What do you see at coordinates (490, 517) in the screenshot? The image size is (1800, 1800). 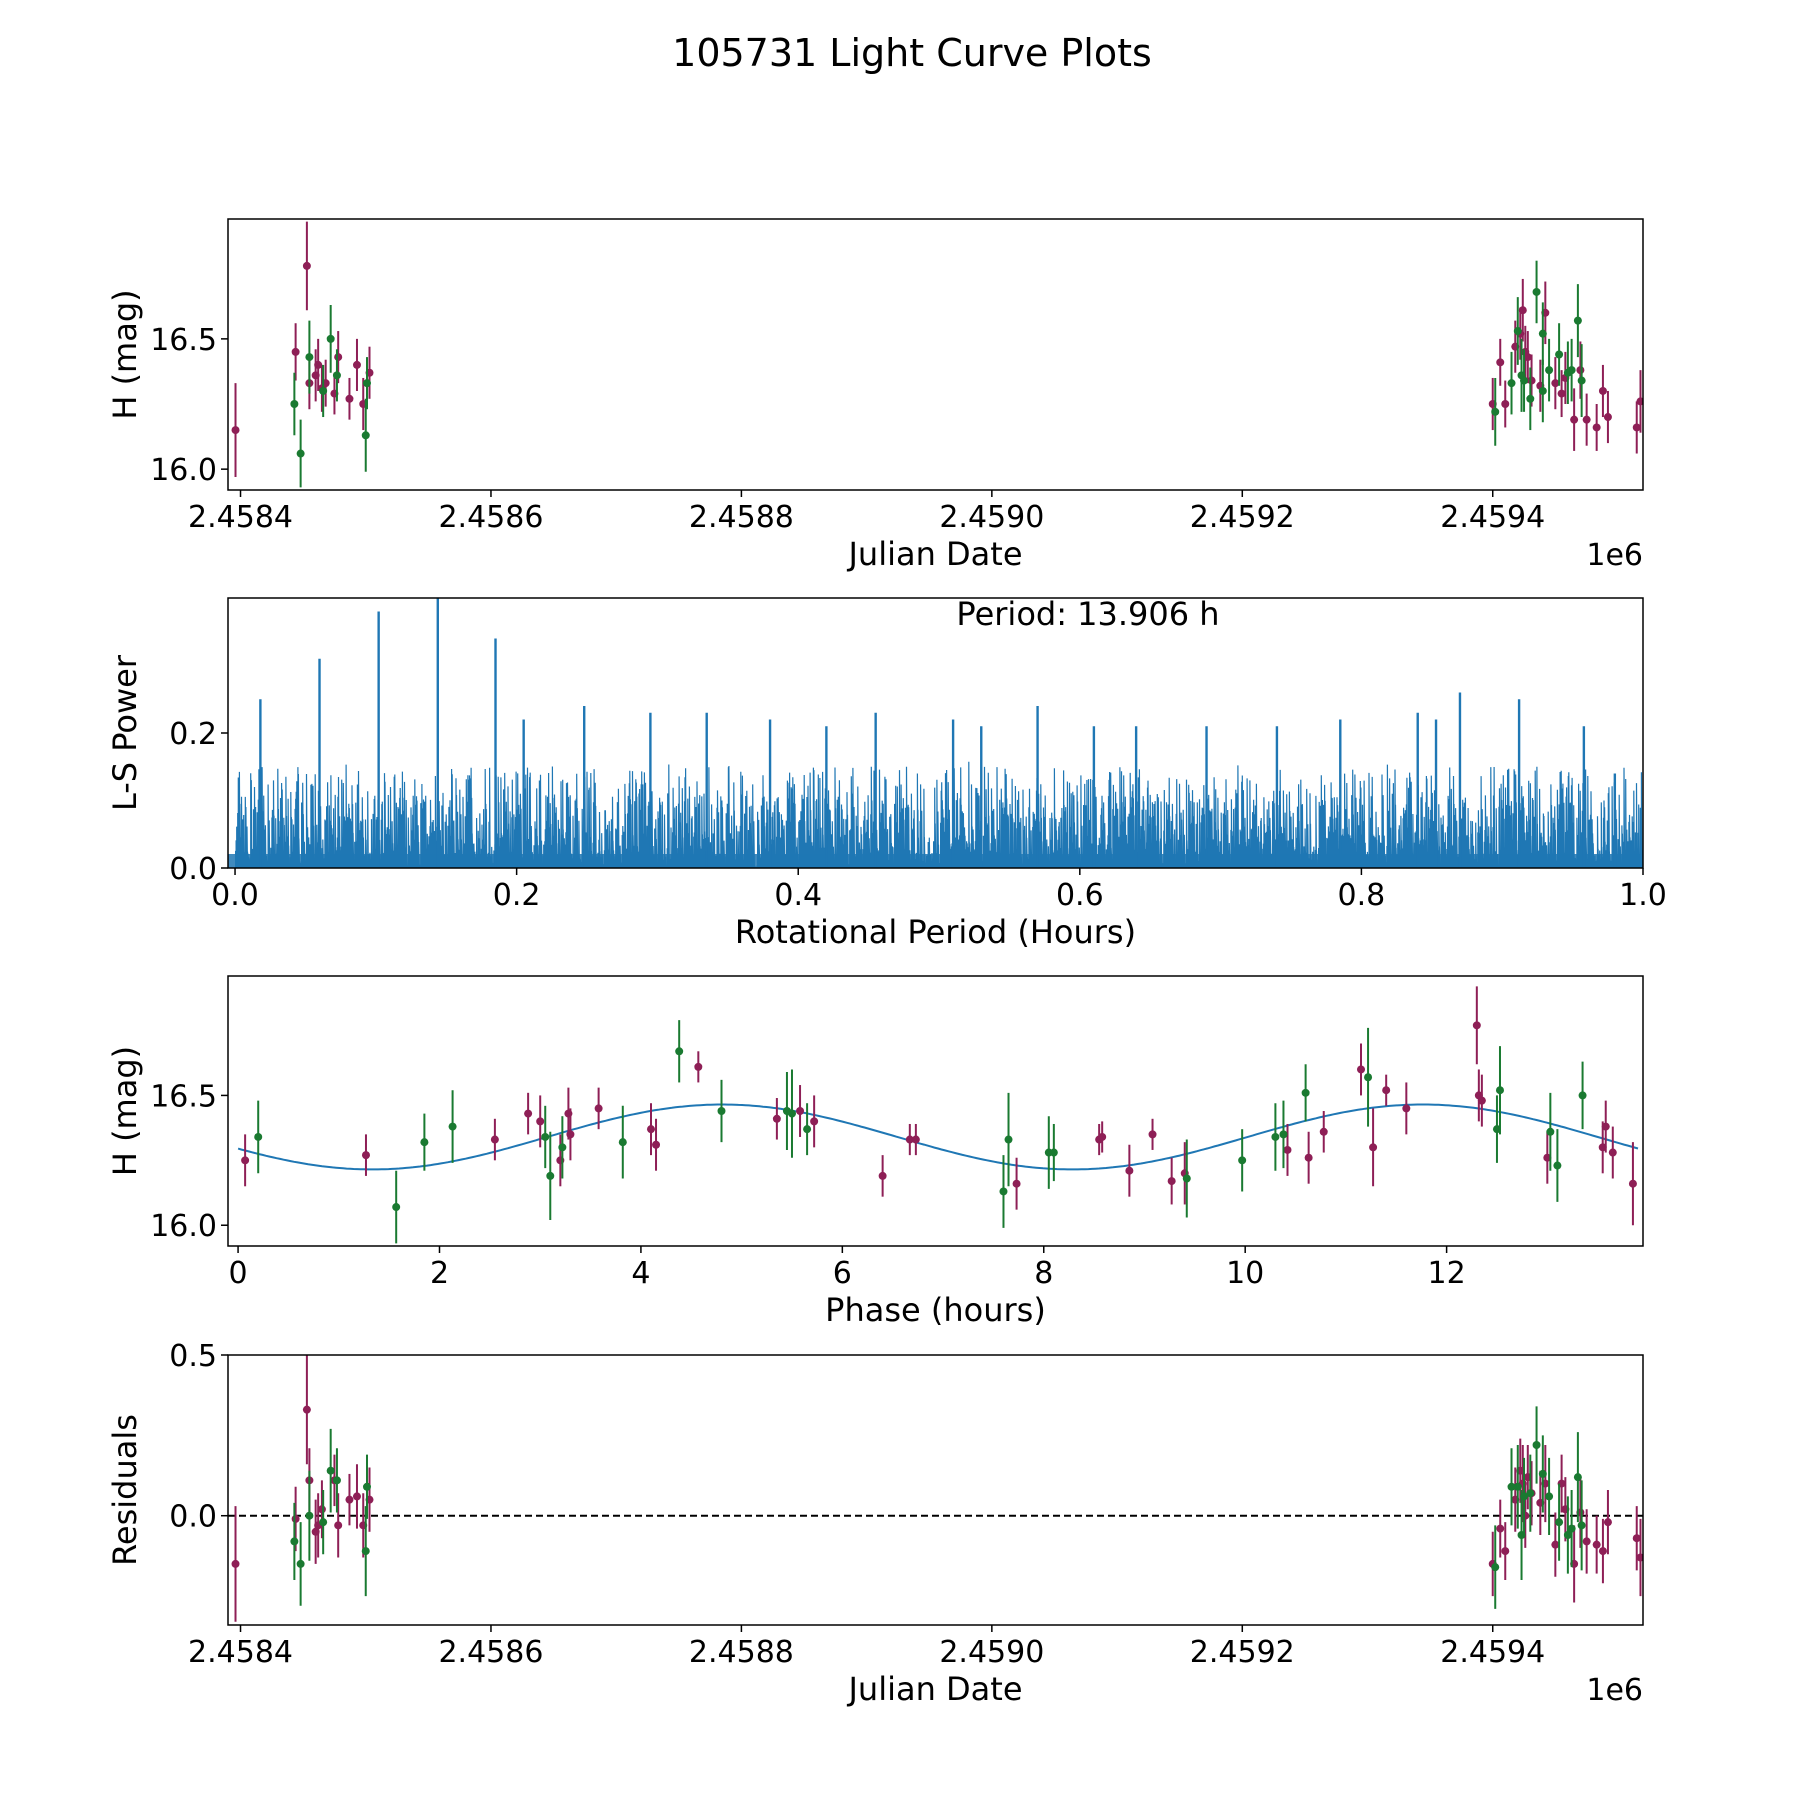 I see `x-tick-label: 2.4586` at bounding box center [490, 517].